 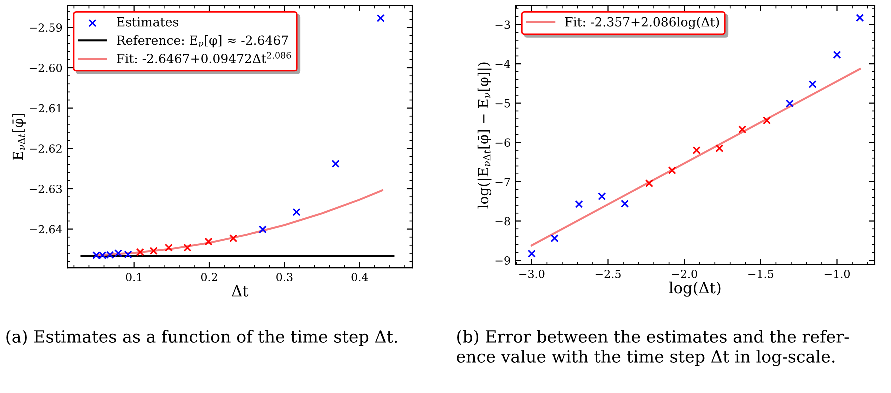 What do you see at coordinates (46, 28) in the screenshot?
I see `y-tick-label: −2.59` at bounding box center [46, 28].